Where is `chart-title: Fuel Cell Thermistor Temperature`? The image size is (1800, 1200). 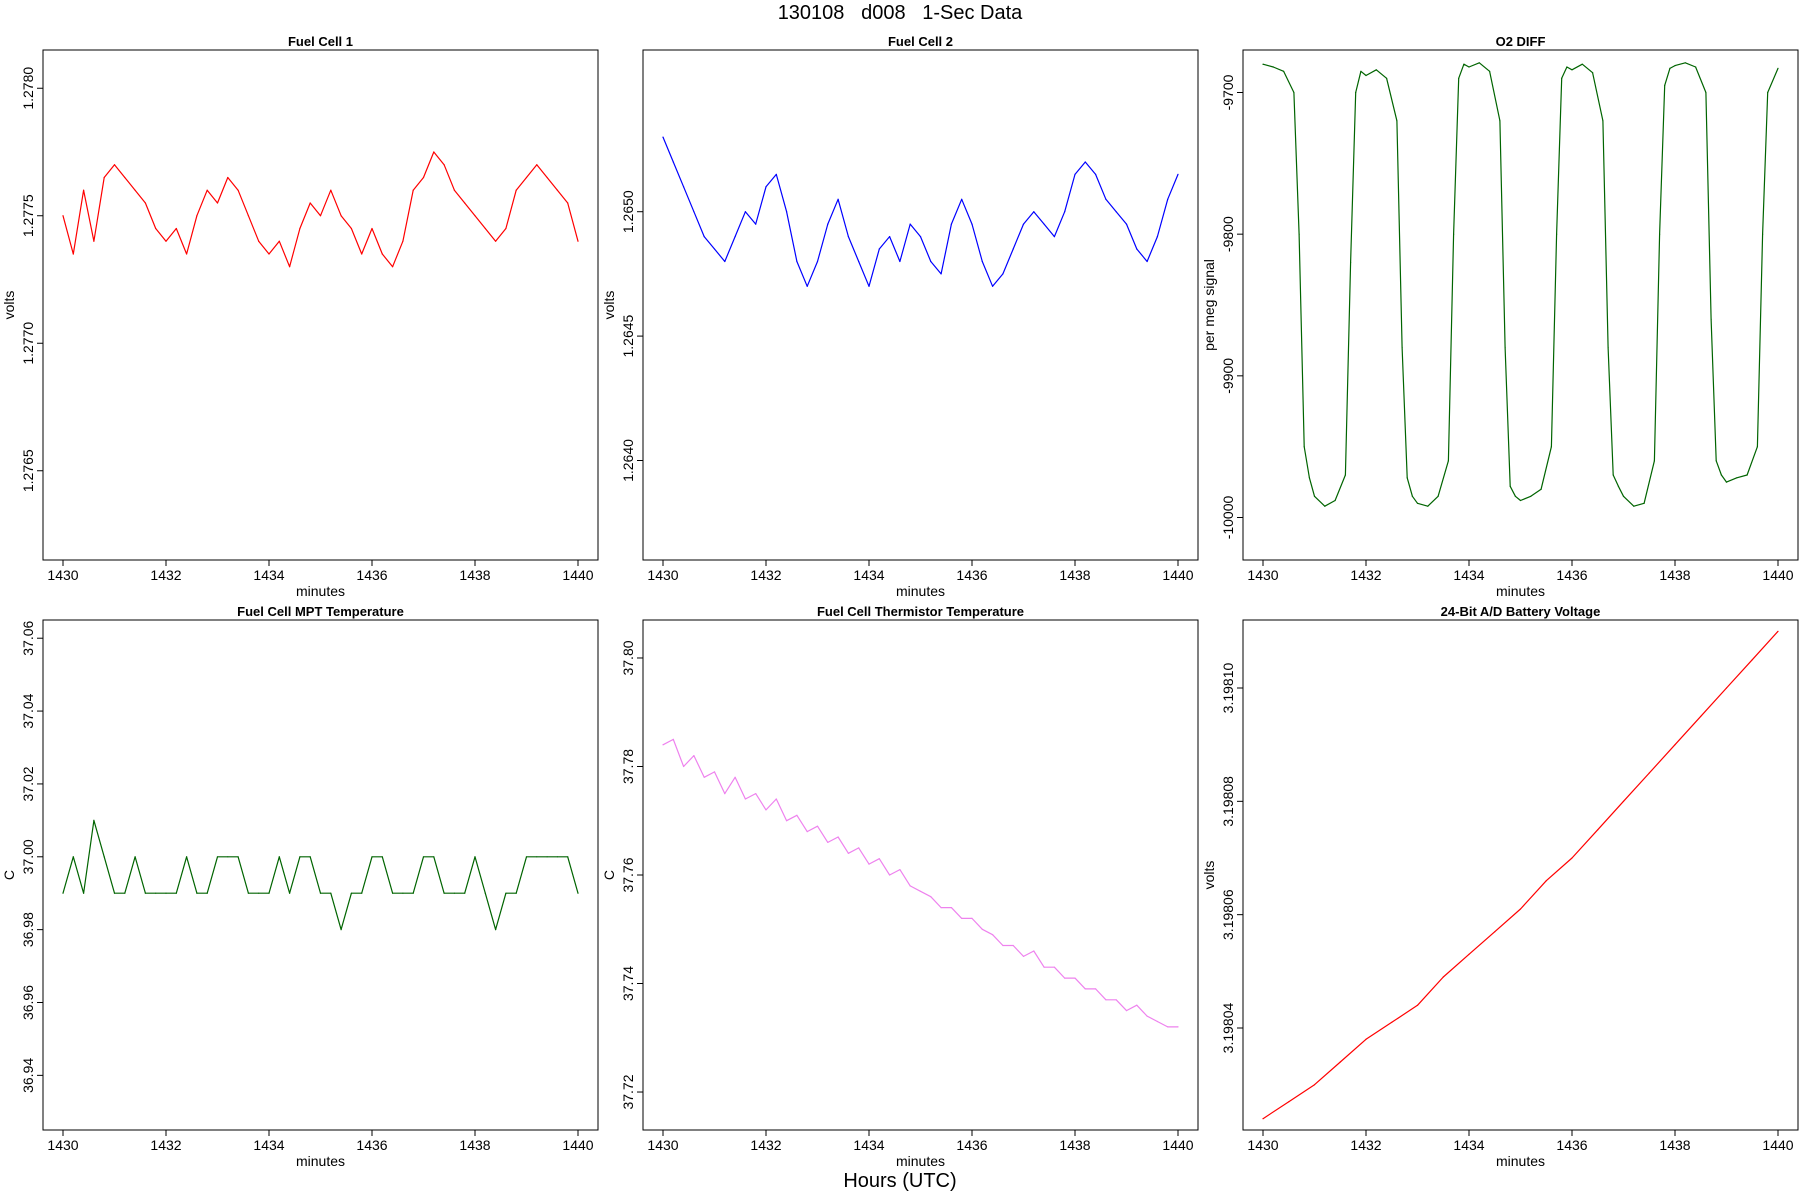 chart-title: Fuel Cell Thermistor Temperature is located at coordinates (920, 611).